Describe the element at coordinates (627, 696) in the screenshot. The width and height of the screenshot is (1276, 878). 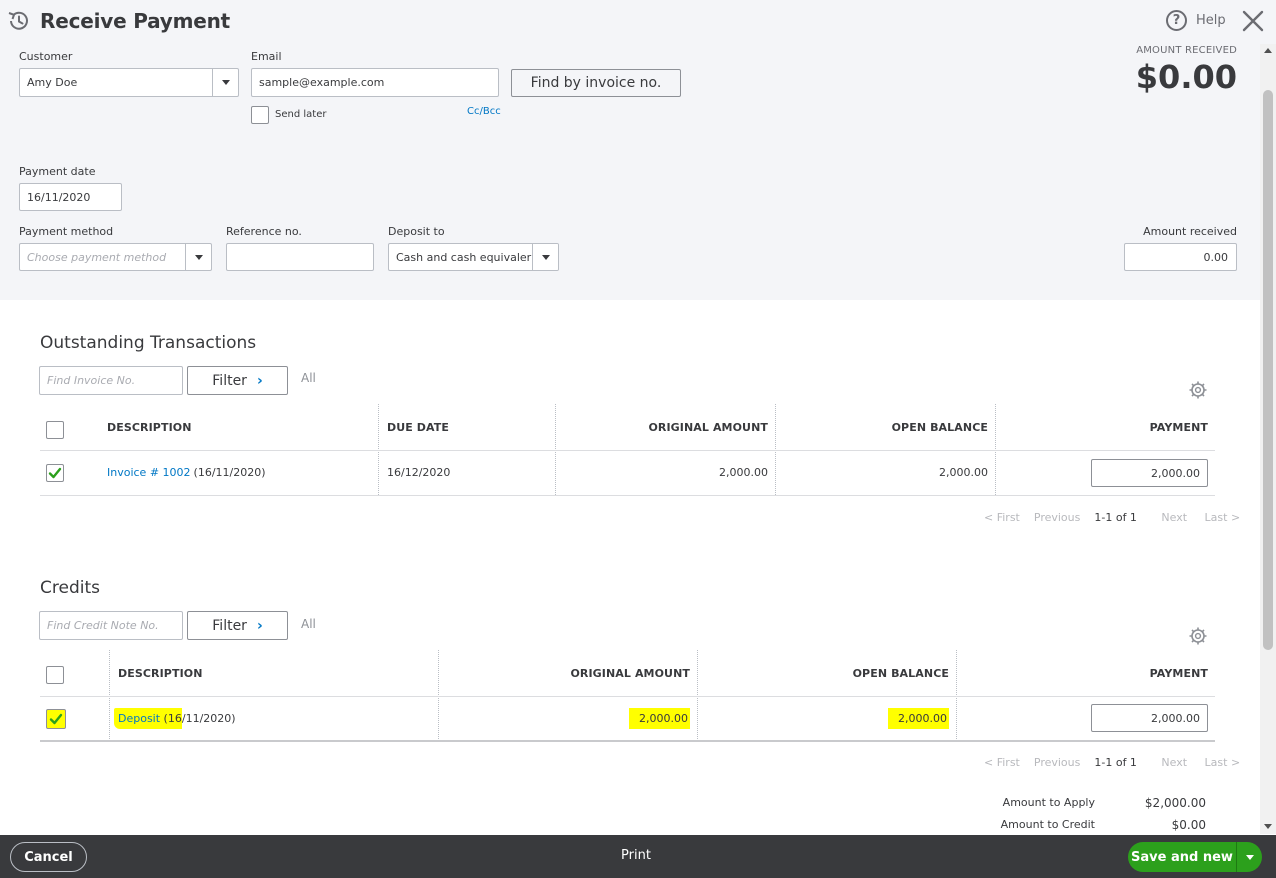
I see `row-divider` at that location.